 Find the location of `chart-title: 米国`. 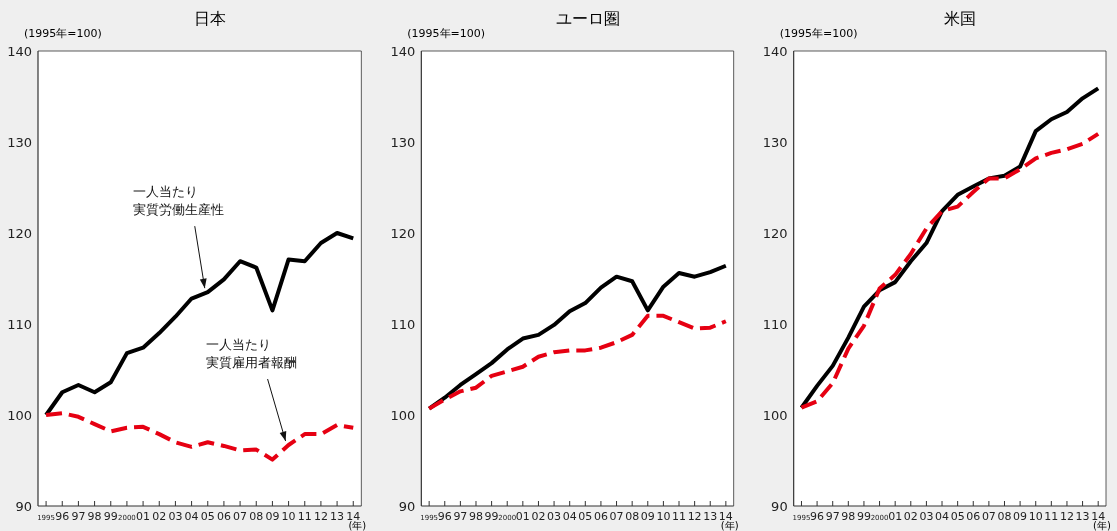

chart-title: 米国 is located at coordinates (959, 18).